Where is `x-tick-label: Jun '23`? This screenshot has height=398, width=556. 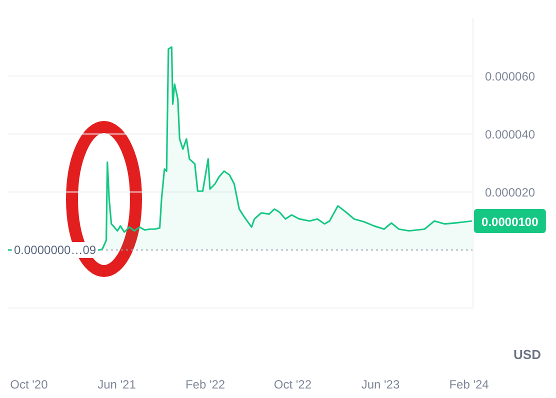 x-tick-label: Jun '23 is located at coordinates (380, 385).